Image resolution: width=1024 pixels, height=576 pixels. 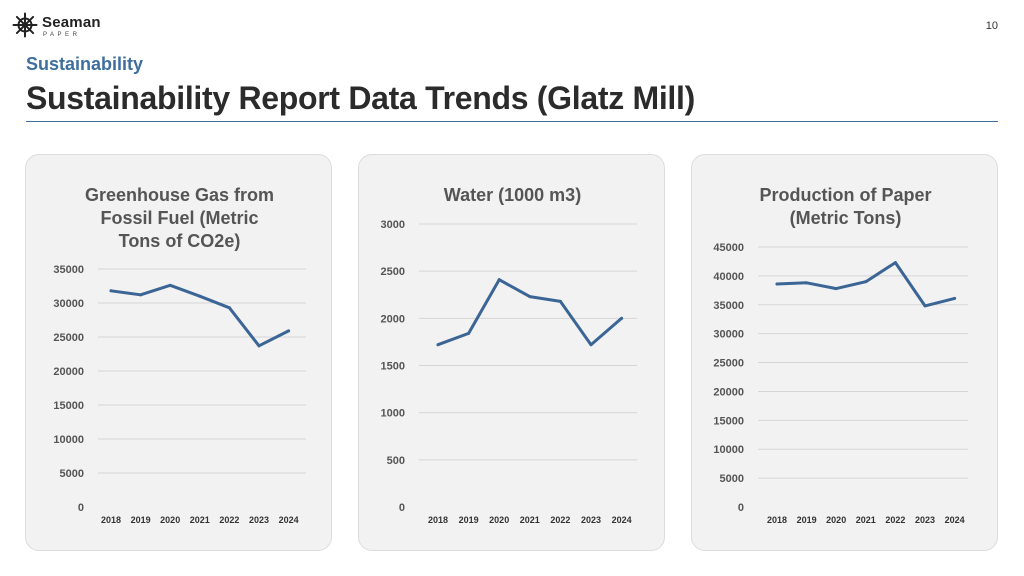 I want to click on section-label: Sustainability, so click(x=85, y=64).